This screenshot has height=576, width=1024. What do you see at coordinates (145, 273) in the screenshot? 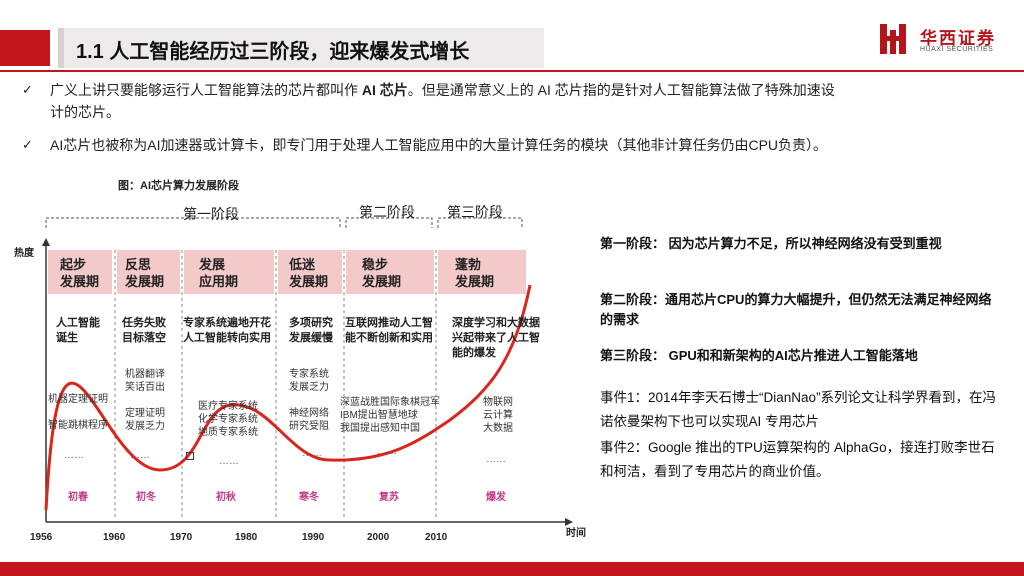
I see `phase-label: 反思 发展期` at bounding box center [145, 273].